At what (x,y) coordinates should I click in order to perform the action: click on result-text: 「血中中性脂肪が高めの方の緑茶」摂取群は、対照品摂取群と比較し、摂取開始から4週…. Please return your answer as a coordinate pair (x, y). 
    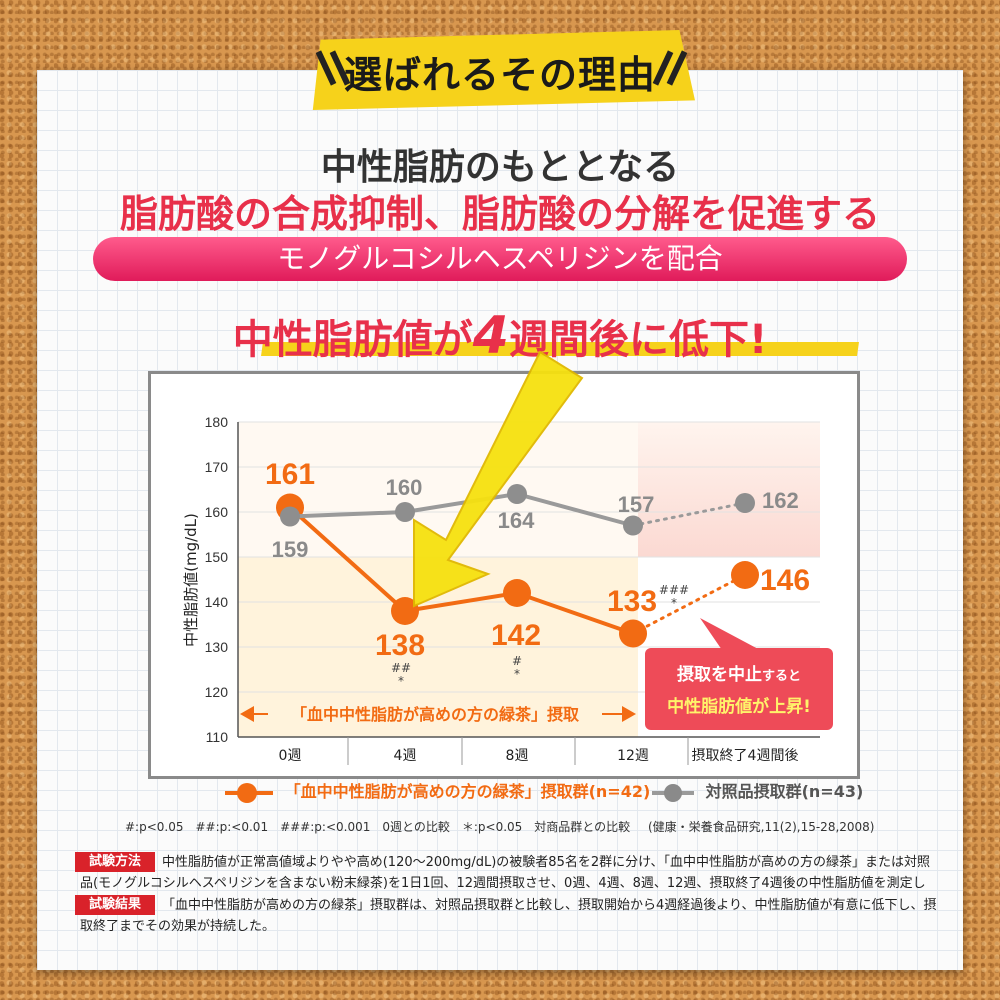
    Looking at the image, I should click on (508, 916).